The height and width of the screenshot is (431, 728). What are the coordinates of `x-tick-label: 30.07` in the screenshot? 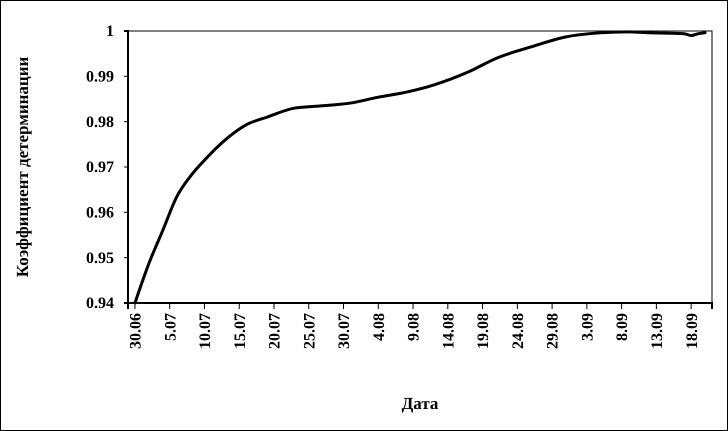 It's located at (345, 331).